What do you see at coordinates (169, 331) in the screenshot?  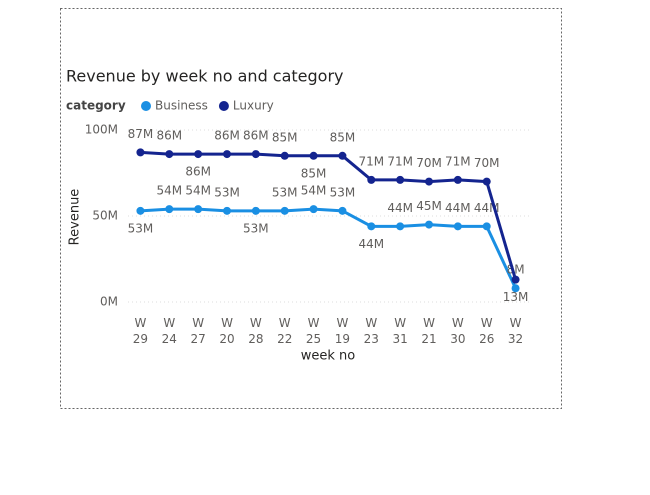 I see `x-tick-label: W 24` at bounding box center [169, 331].